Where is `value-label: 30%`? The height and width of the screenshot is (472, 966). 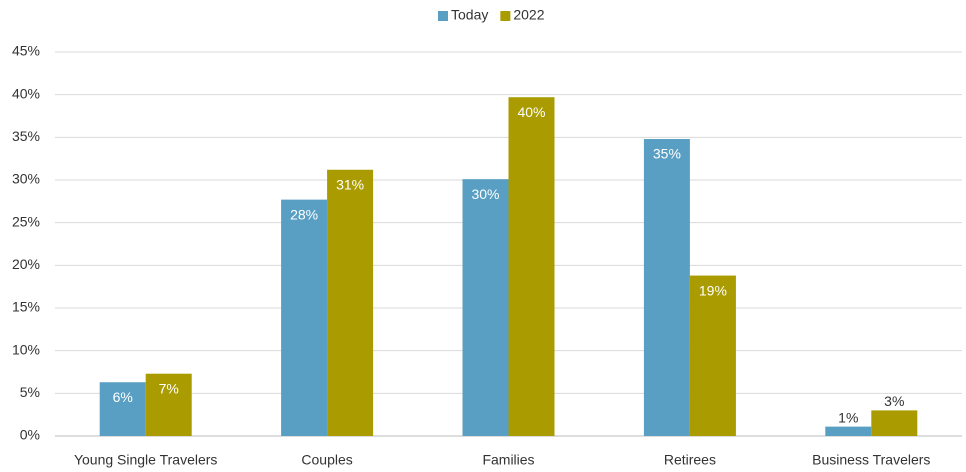
value-label: 30% is located at coordinates (485, 194).